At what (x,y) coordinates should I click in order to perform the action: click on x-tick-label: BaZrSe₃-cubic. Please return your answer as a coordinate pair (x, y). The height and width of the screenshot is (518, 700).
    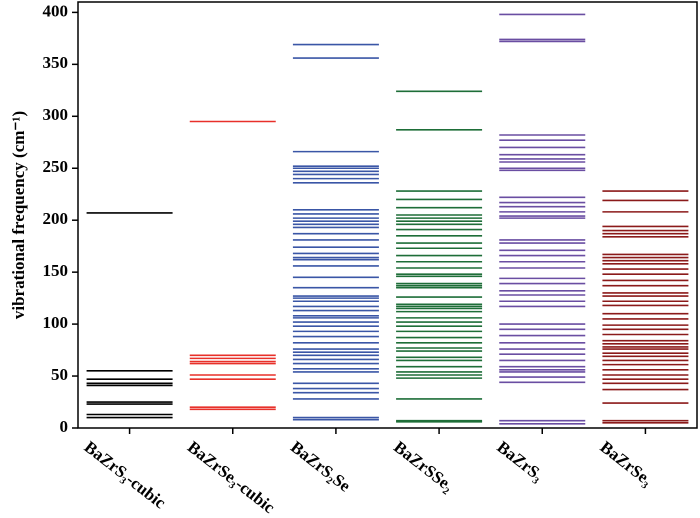
    Looking at the image, I should click on (231, 477).